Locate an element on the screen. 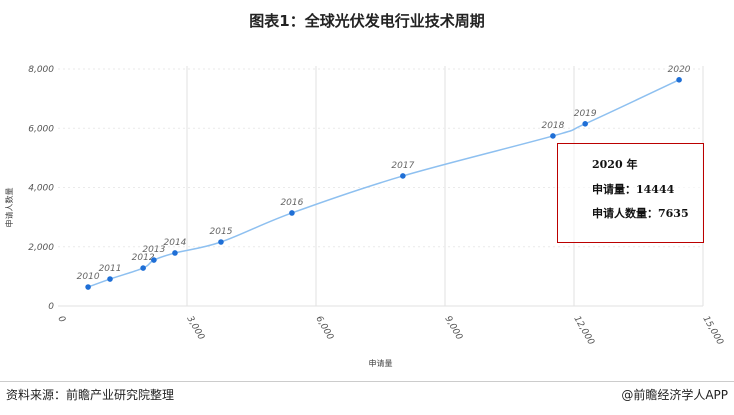  y-axis-label: 申请人数量 is located at coordinates (9, 208).